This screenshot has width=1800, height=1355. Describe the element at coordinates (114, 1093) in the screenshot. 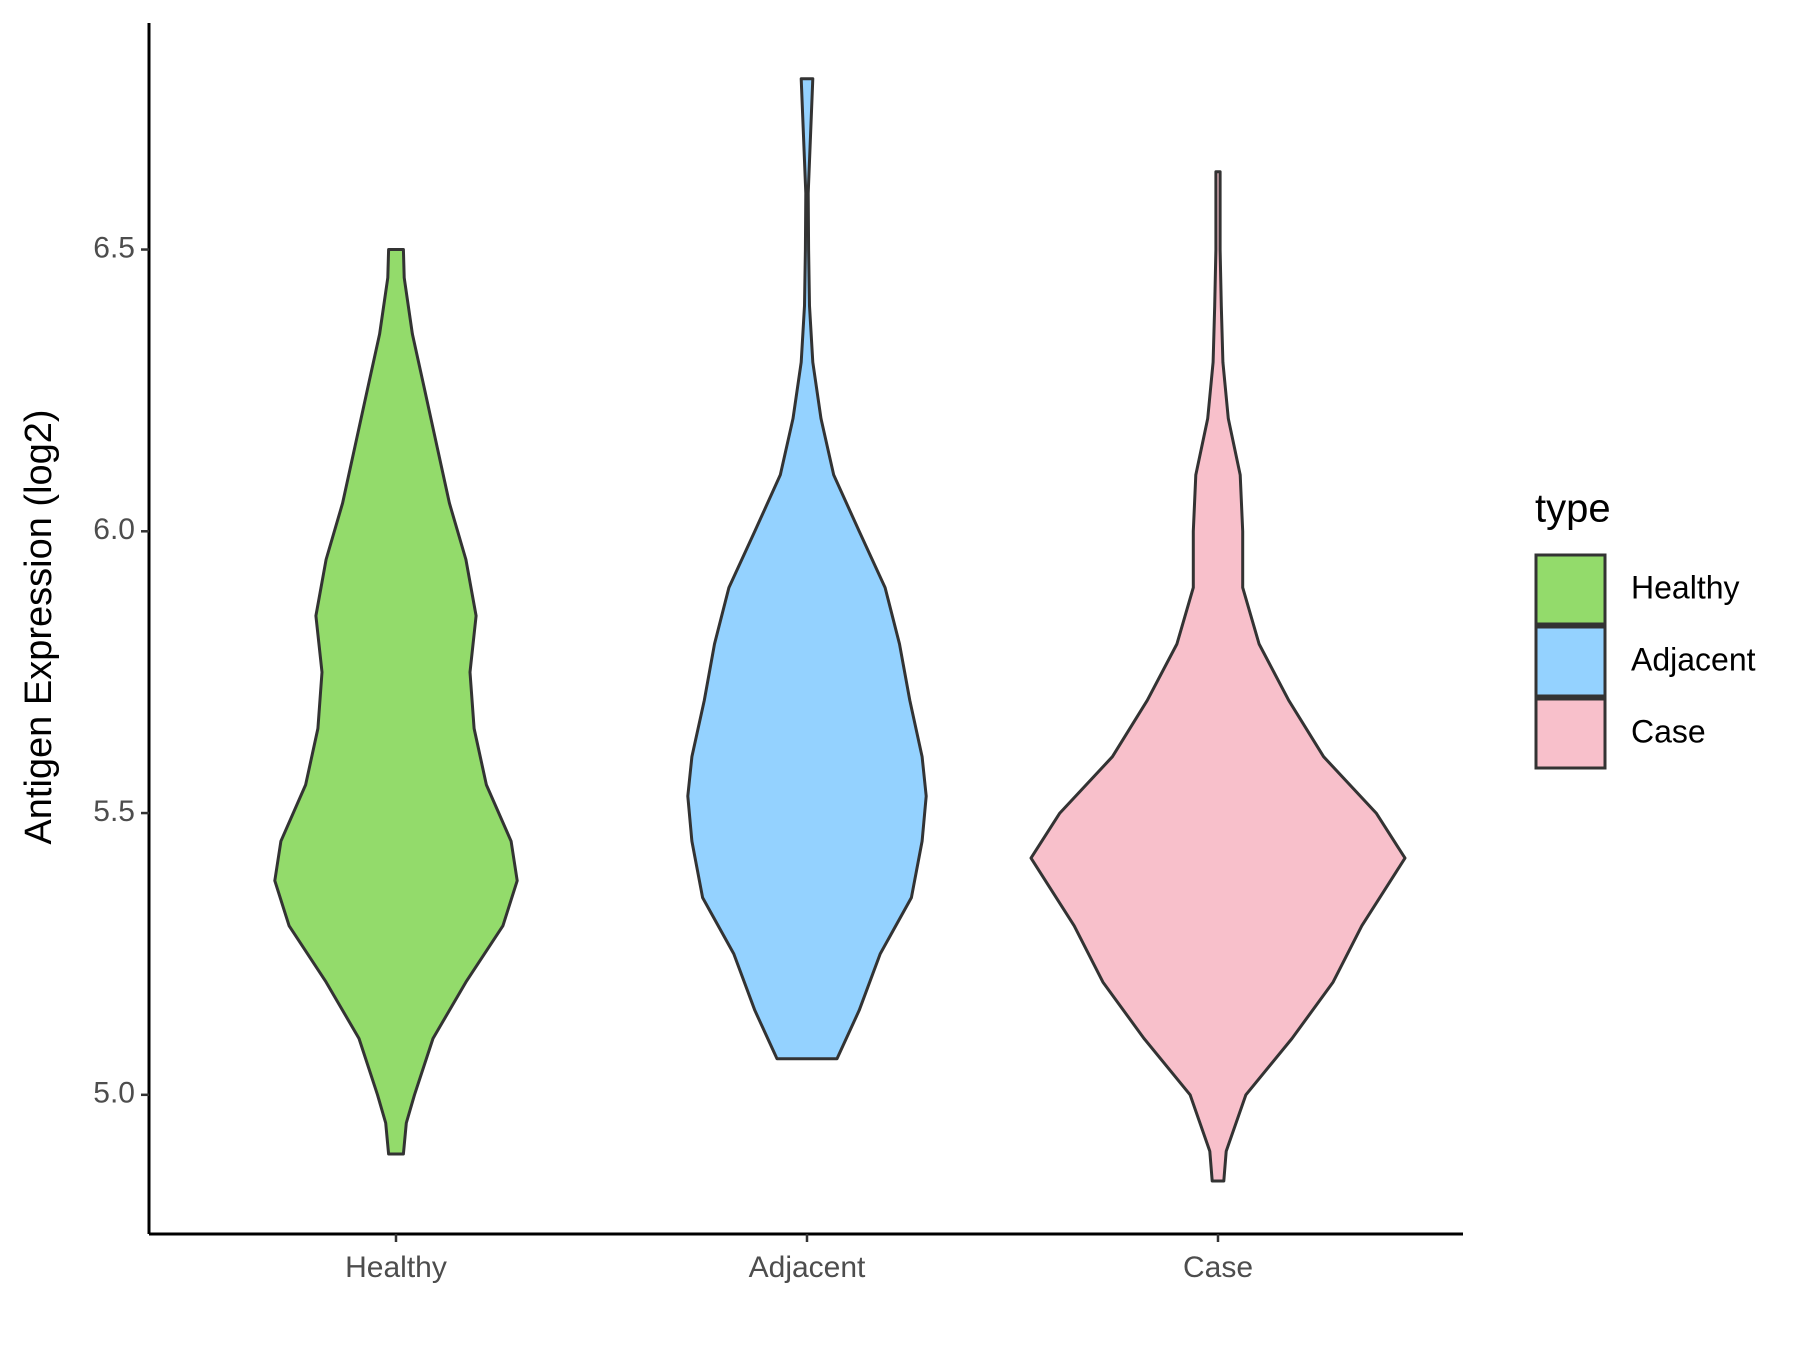

I see `y-tick-label: 5.0` at that location.